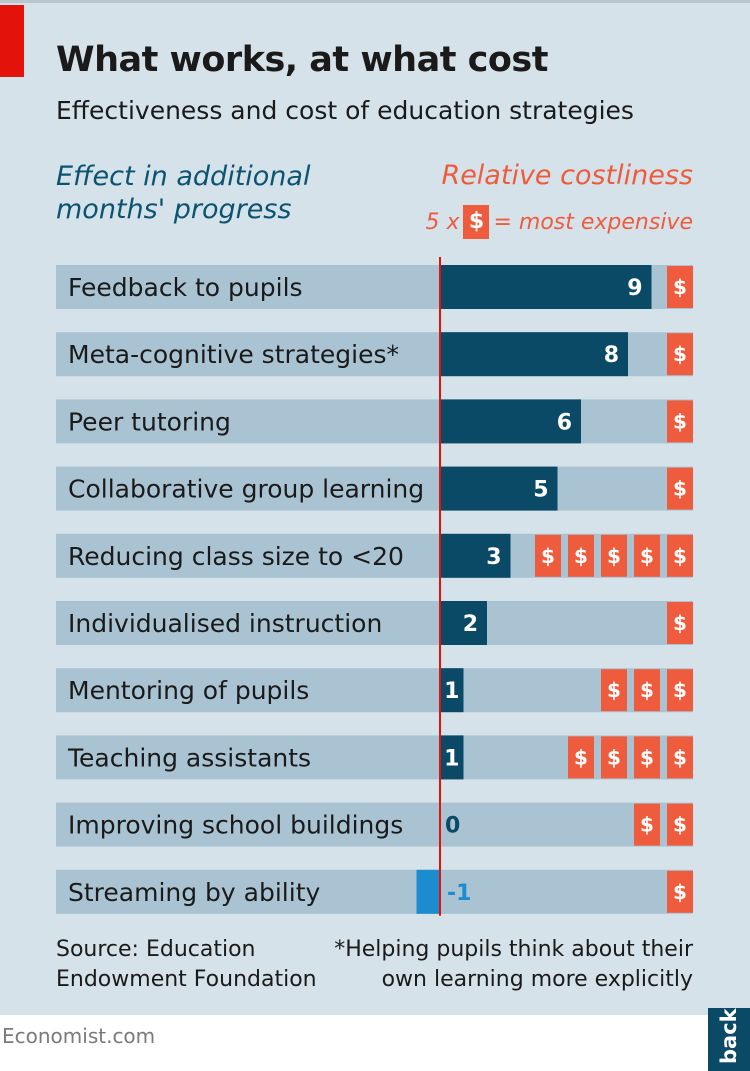 The width and height of the screenshot is (750, 1071). I want to click on category-label: Mentoring of pupils, so click(188, 690).